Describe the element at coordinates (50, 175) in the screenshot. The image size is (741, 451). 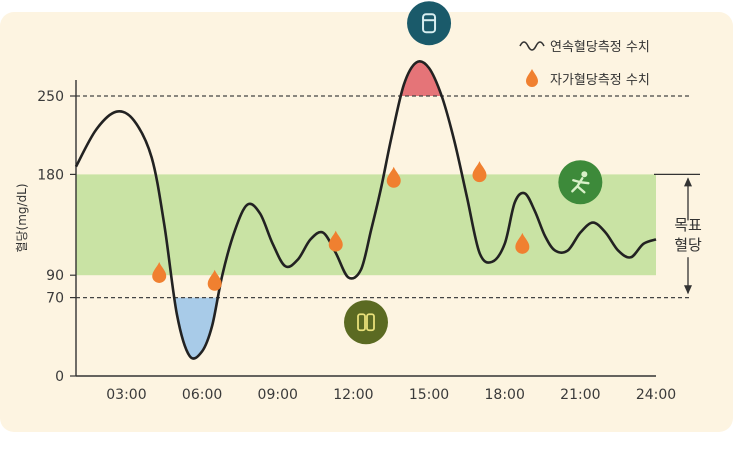
I see `y-tick-label-180: 180` at that location.